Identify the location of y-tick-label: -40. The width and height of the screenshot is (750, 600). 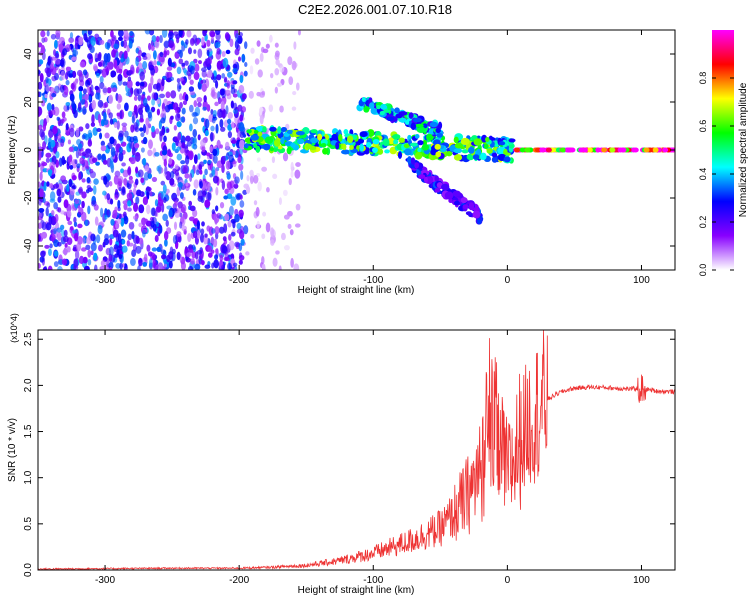
(28, 245).